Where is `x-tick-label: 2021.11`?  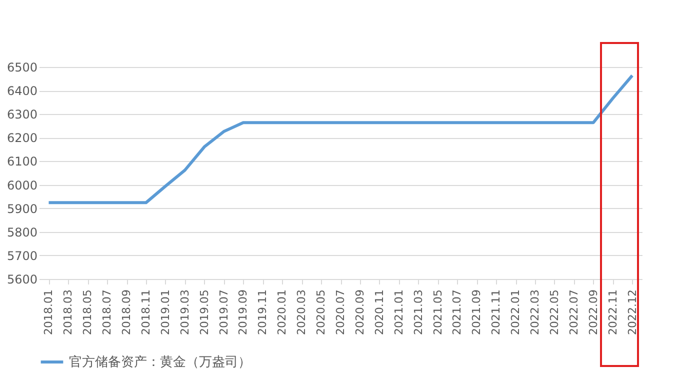
x-tick-label: 2021.11 is located at coordinates (496, 312).